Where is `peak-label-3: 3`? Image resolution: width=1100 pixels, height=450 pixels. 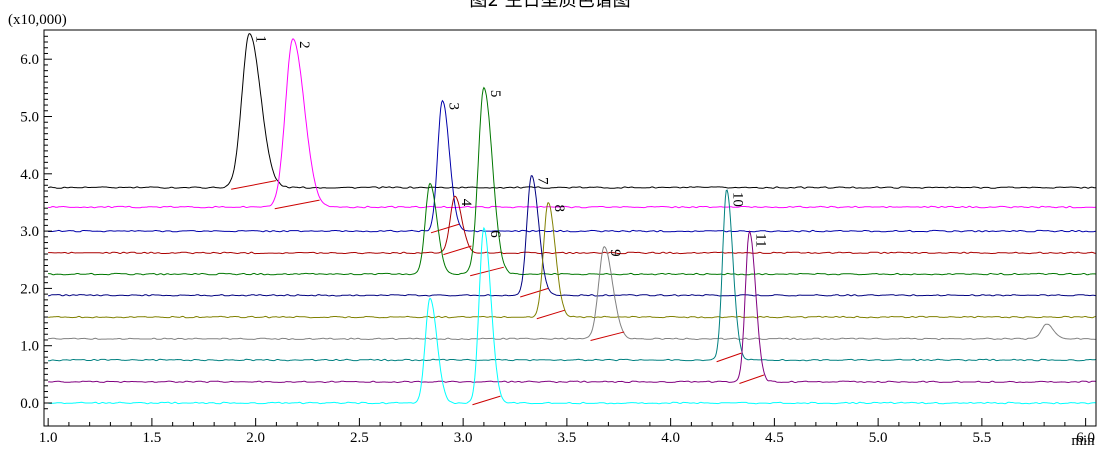 peak-label-3: 3 is located at coordinates (453, 106).